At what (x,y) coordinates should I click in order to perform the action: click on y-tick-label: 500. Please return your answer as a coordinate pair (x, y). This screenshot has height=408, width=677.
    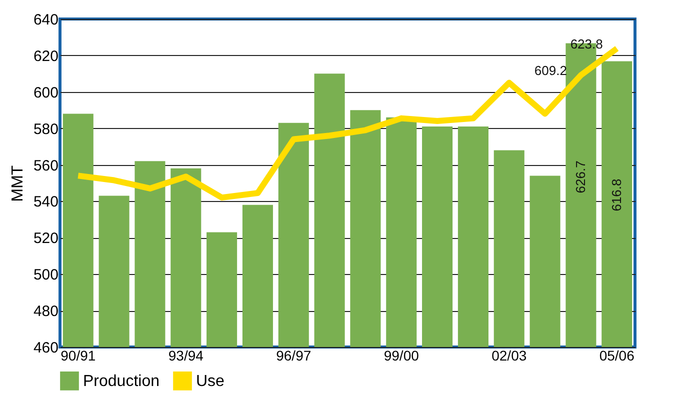
    Looking at the image, I should click on (45, 275).